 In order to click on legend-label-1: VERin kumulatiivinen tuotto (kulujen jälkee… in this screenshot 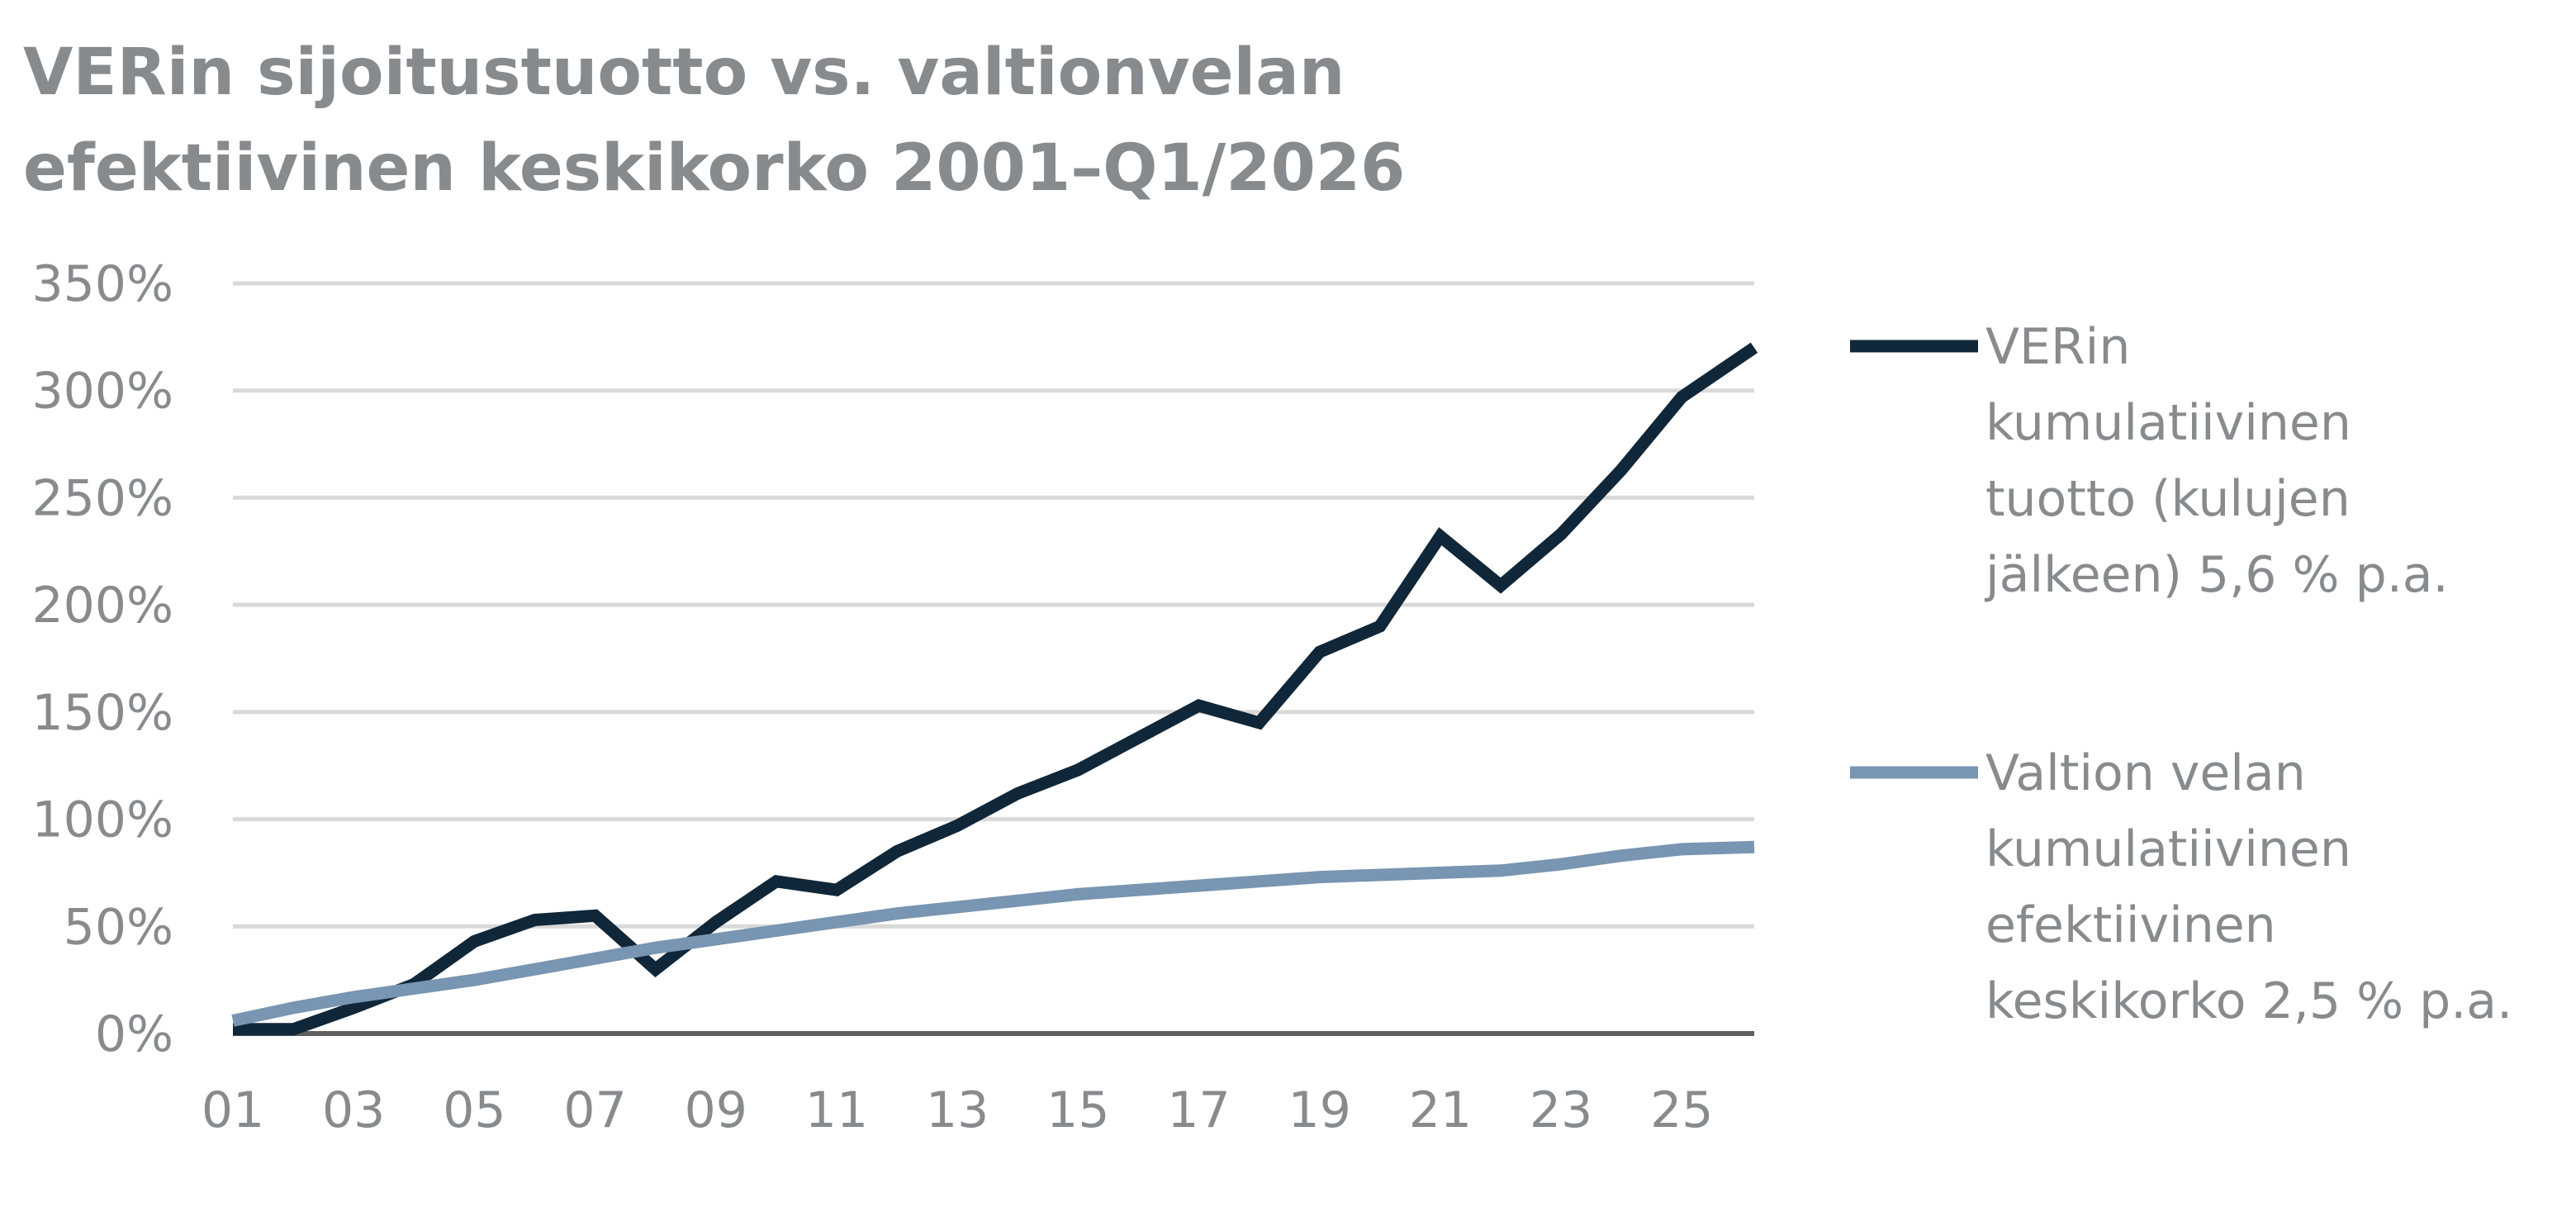, I will do `click(2216, 461)`.